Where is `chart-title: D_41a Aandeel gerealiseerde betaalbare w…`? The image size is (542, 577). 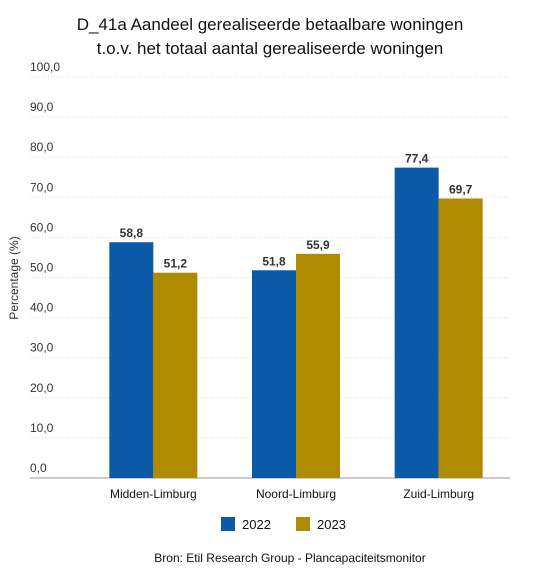 chart-title: D_41a Aandeel gerealiseerde betaalbare w… is located at coordinates (270, 24).